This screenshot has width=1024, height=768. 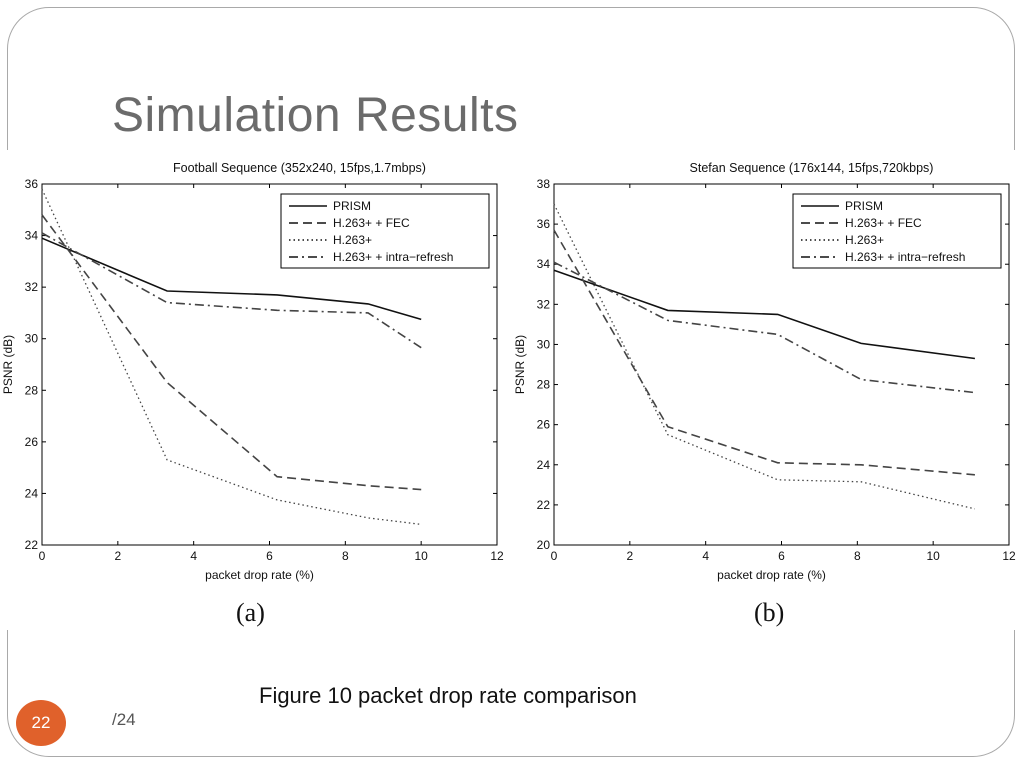 I want to click on page-number: 22, so click(x=41, y=722).